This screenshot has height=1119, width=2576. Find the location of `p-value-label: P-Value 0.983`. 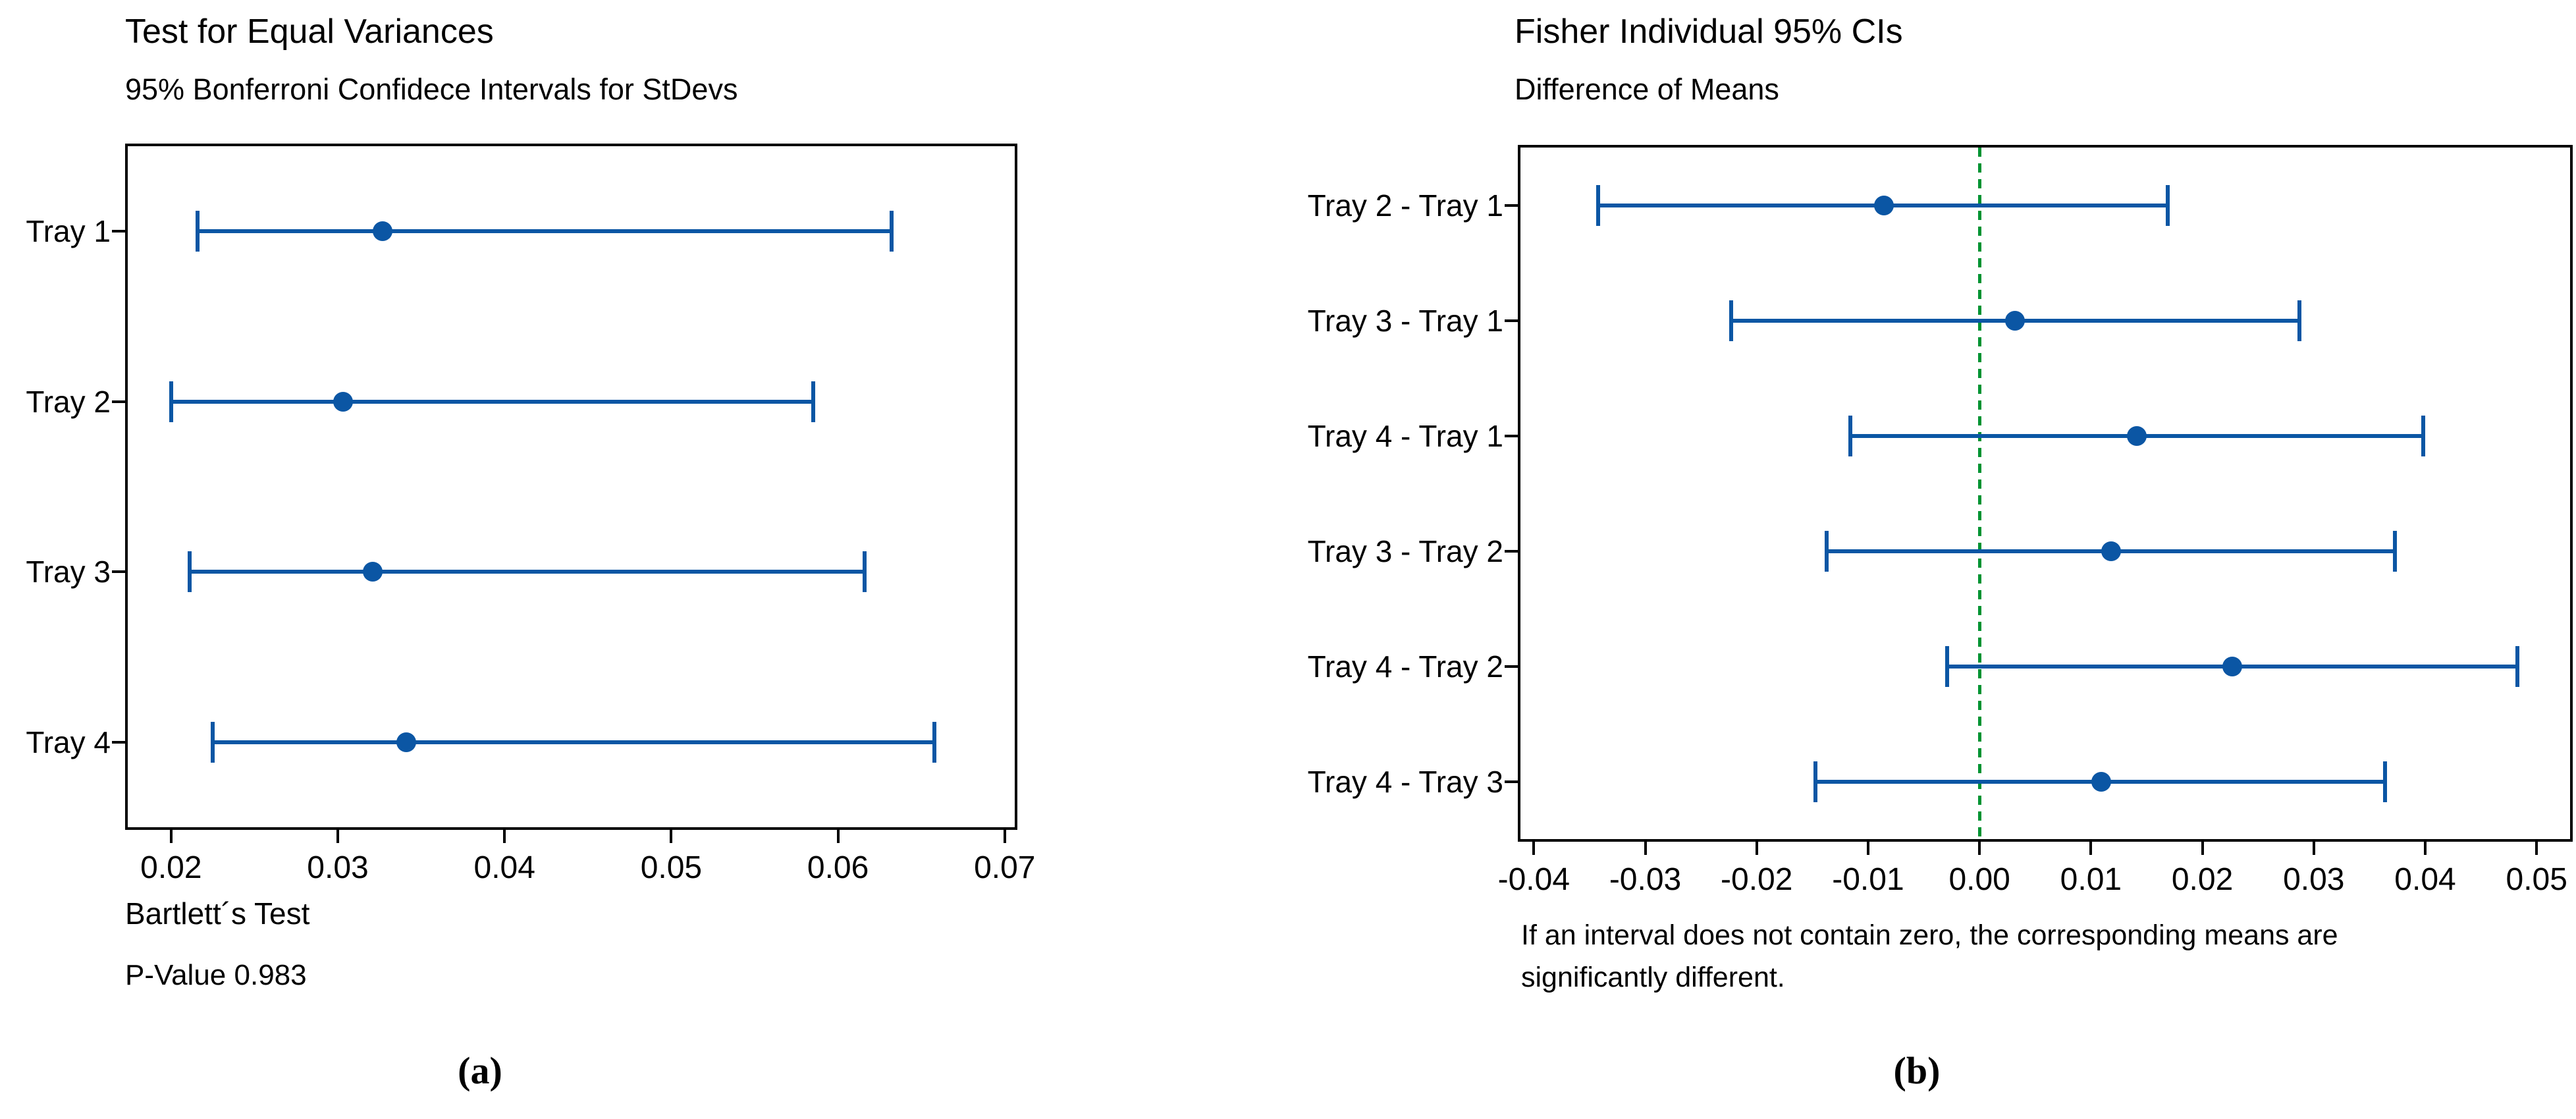

p-value-label: P-Value 0.983 is located at coordinates (216, 975).